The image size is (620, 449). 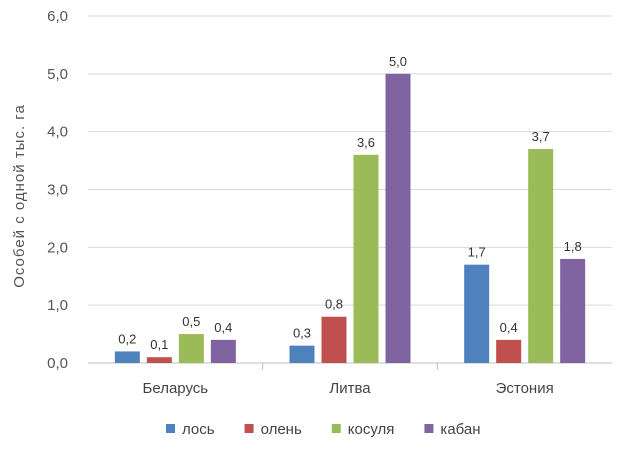 I want to click on y-tick-label: 2,0, so click(x=57, y=247).